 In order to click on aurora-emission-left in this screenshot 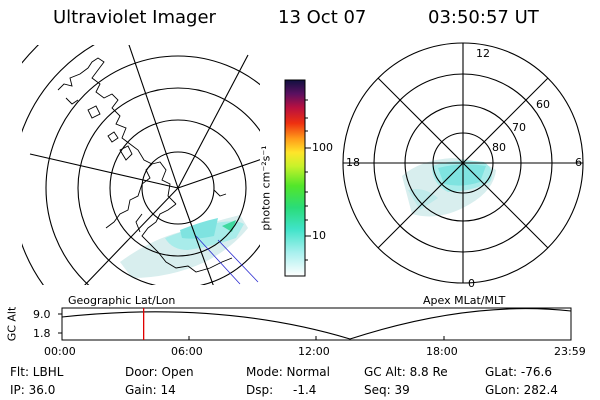, I will do `click(184, 246)`.